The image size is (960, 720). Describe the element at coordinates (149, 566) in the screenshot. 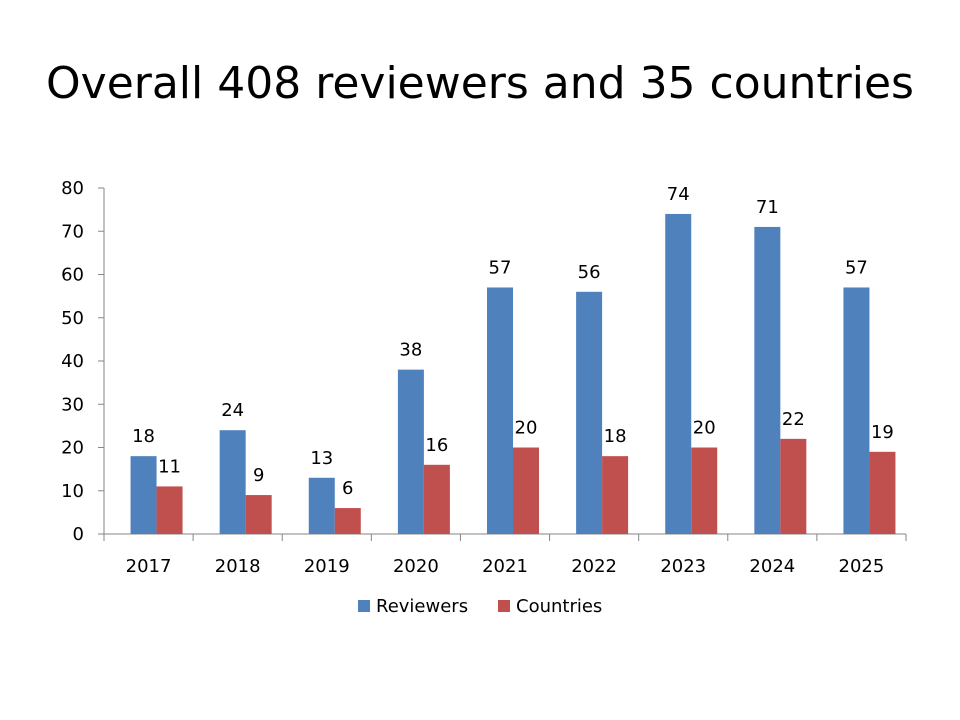

I see `x-tick-label: 2017` at that location.